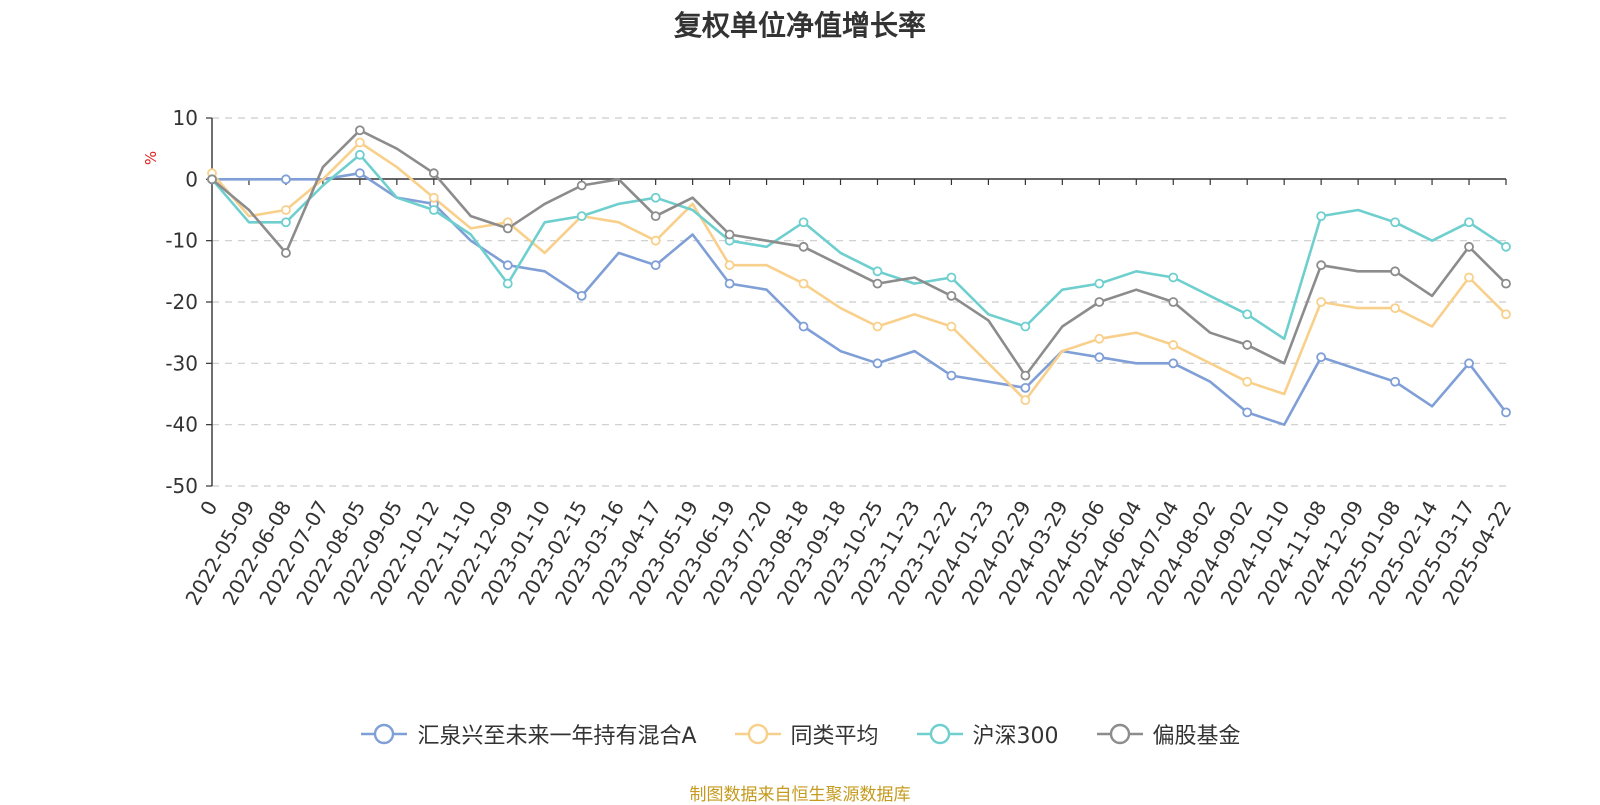  I want to click on y-tick-label: -20, so click(181, 302).